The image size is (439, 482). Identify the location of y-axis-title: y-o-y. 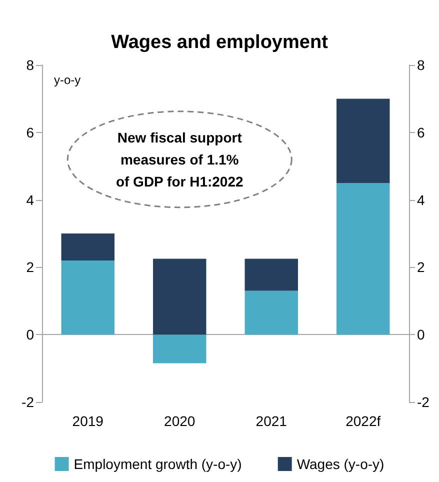
(67, 80).